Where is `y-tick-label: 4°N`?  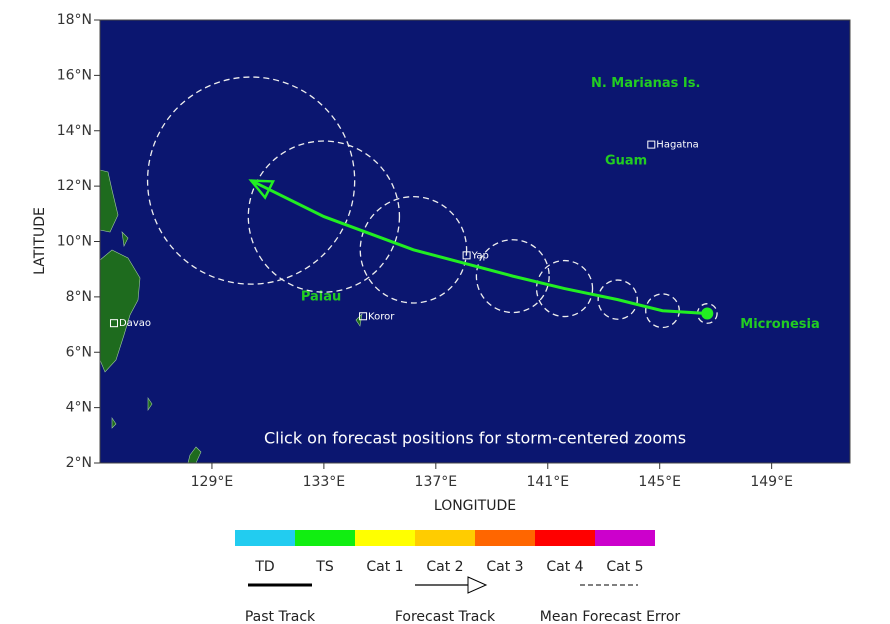 y-tick-label: 4°N is located at coordinates (79, 408).